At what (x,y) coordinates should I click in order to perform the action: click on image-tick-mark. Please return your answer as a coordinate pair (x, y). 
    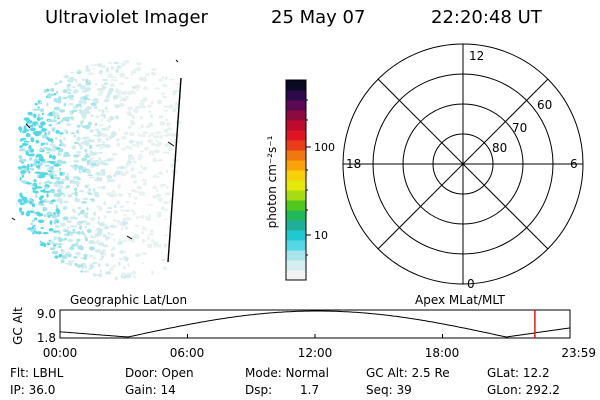
    Looking at the image, I should click on (177, 61).